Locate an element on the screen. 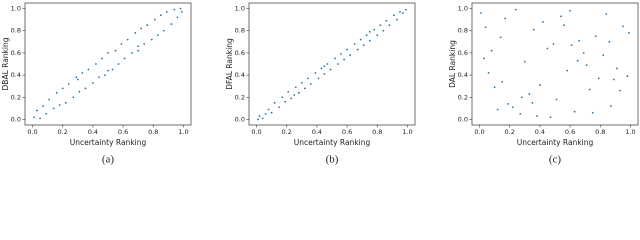  y-axis-label: DFAL Ranking is located at coordinates (229, 64).